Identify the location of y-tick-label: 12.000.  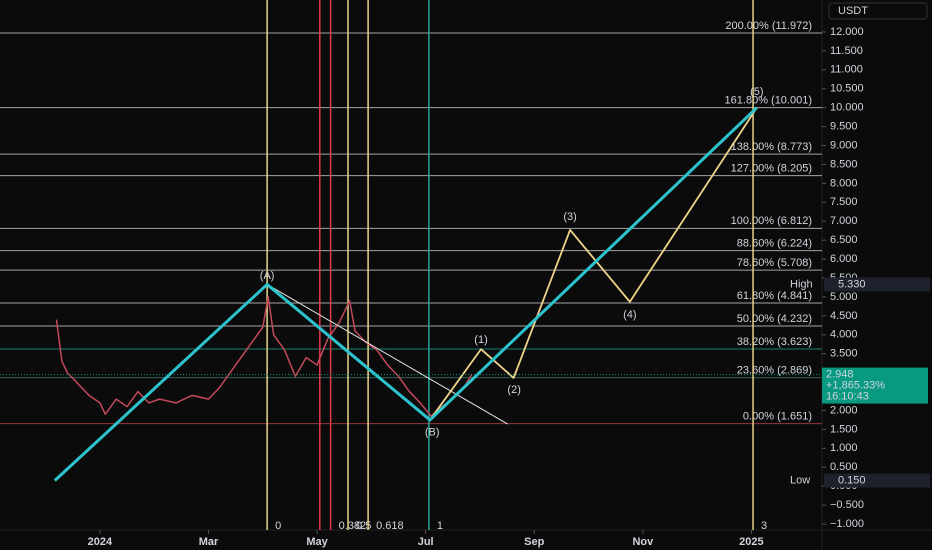
(847, 32).